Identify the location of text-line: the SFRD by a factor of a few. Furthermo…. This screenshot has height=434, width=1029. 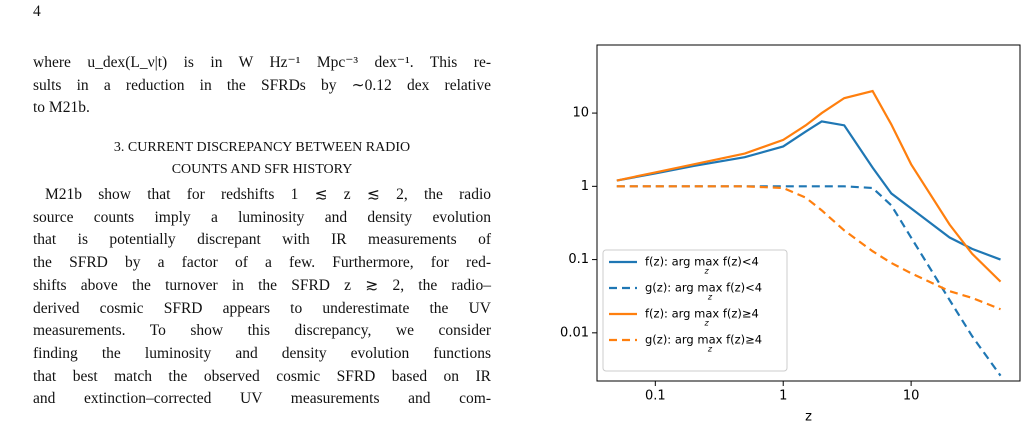
(262, 263).